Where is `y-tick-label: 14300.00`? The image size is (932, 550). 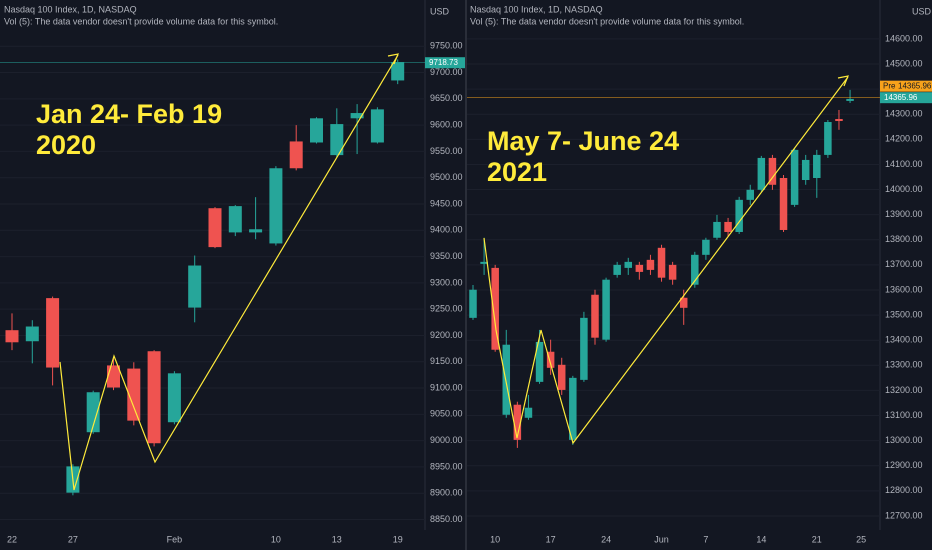
y-tick-label: 14300.00 is located at coordinates (904, 114).